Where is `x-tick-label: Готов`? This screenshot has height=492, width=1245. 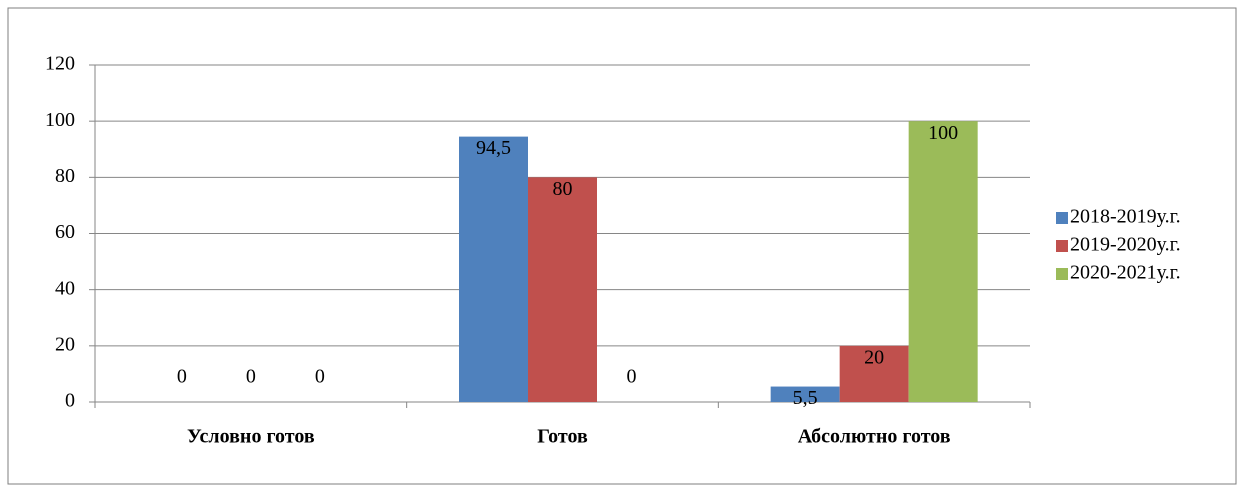 x-tick-label: Готов is located at coordinates (562, 437).